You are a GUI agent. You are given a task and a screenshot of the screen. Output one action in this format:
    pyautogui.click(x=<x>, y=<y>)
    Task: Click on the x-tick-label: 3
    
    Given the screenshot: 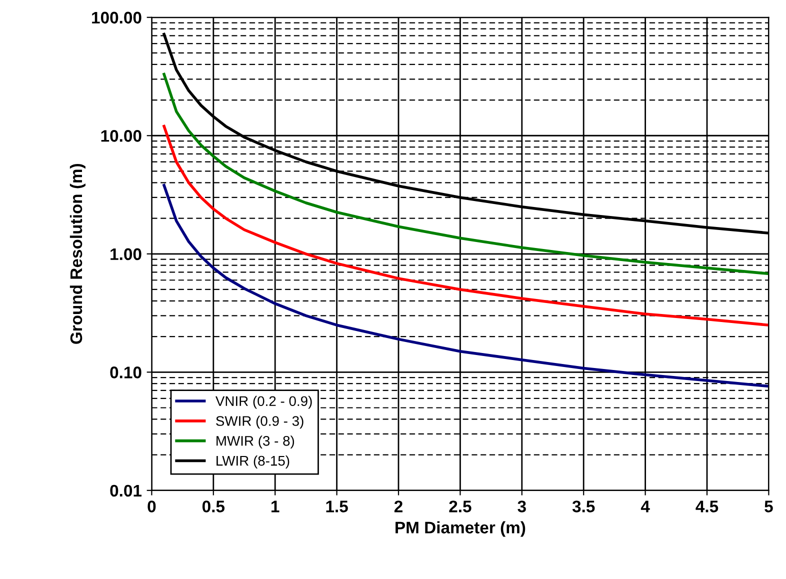 What is the action you would take?
    pyautogui.click(x=522, y=506)
    